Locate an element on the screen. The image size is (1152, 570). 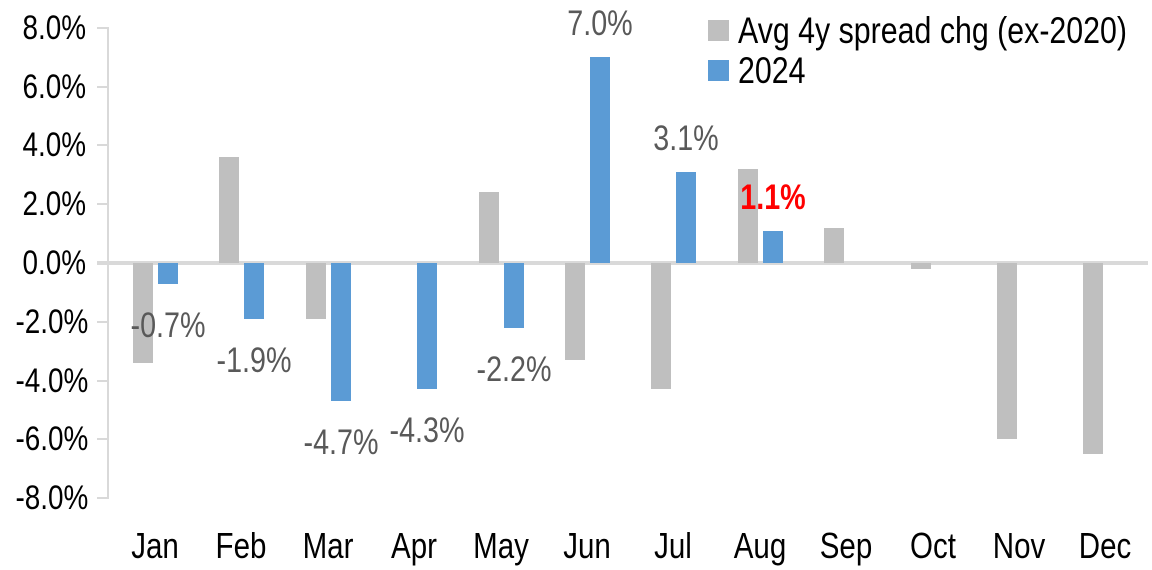
y-tick-label-1: 6.0% is located at coordinates (54, 87).